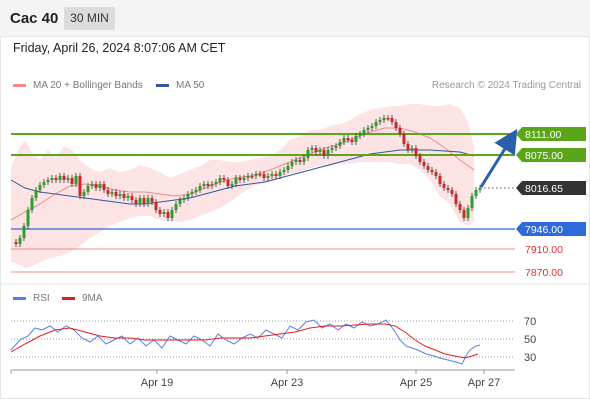  What do you see at coordinates (190, 85) in the screenshot?
I see `legend-ma50-label: MA 50` at bounding box center [190, 85].